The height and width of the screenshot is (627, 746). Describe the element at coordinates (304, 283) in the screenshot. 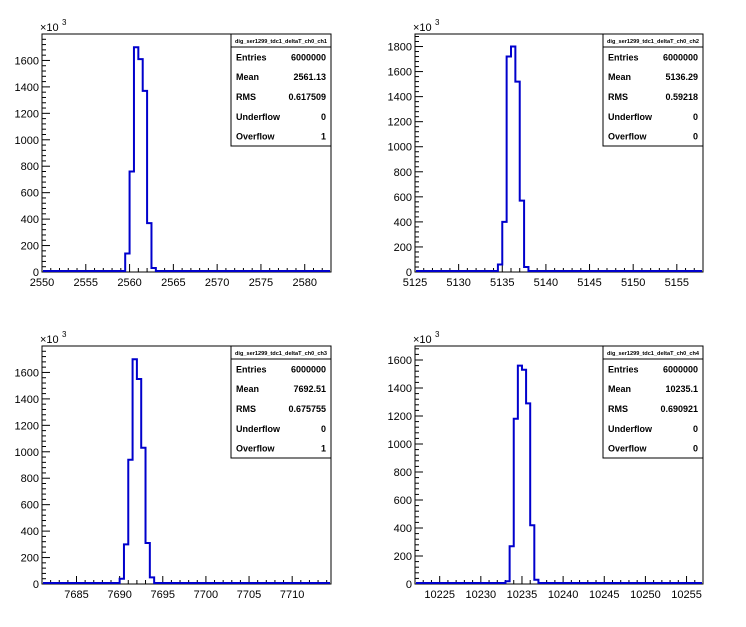

I see `x-tick-label: 2580` at that location.